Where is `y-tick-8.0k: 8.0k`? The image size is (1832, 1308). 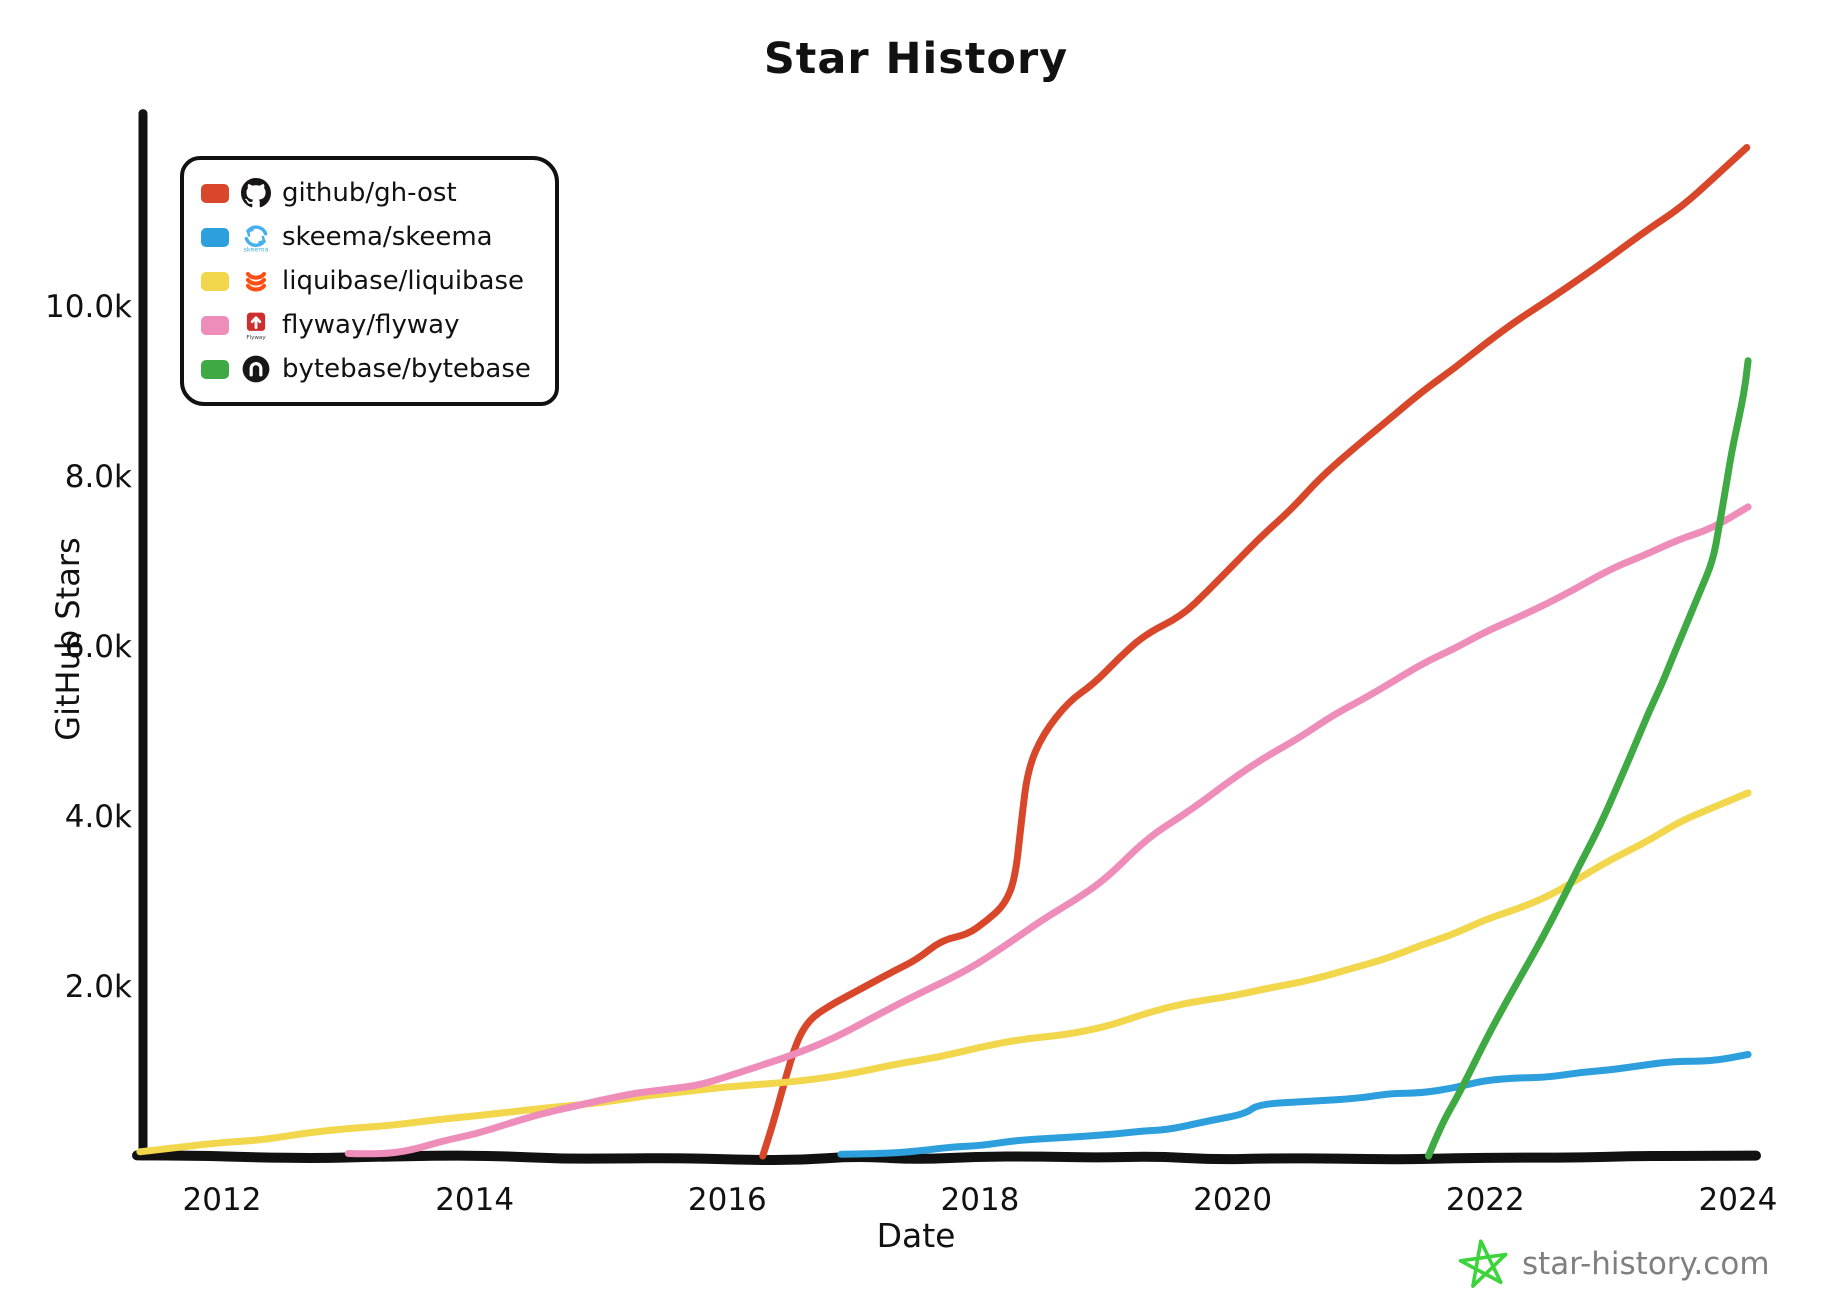 y-tick-8.0k: 8.0k is located at coordinates (98, 477).